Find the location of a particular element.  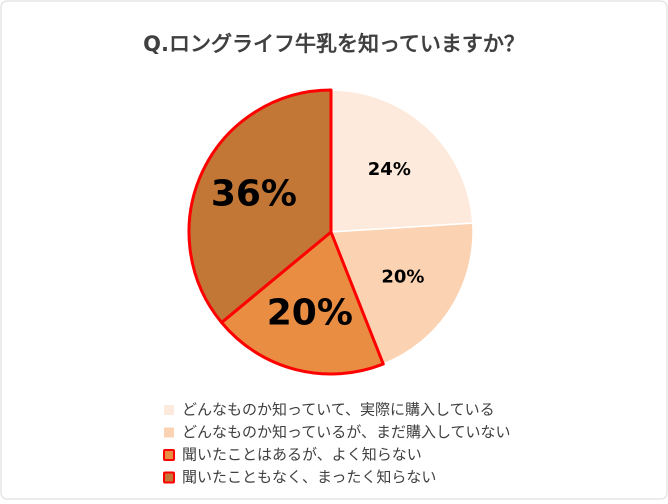

legend-label: どんなものか知っているが、まだ購入していない is located at coordinates (346, 432).